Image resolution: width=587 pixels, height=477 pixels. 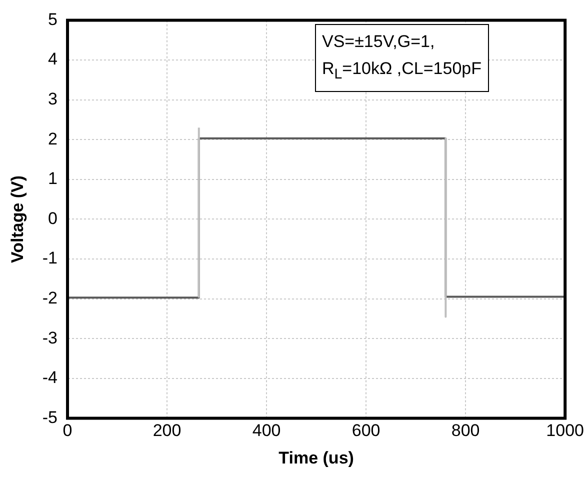 What do you see at coordinates (53, 19) in the screenshot?
I see `y-tick-label: 5` at bounding box center [53, 19].